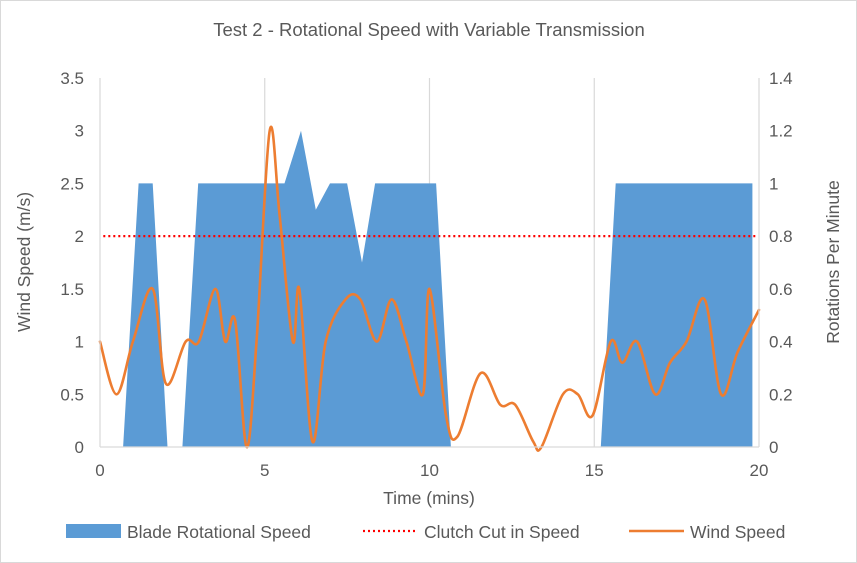  What do you see at coordinates (79, 342) in the screenshot?
I see `y-tick-label: 1` at bounding box center [79, 342].